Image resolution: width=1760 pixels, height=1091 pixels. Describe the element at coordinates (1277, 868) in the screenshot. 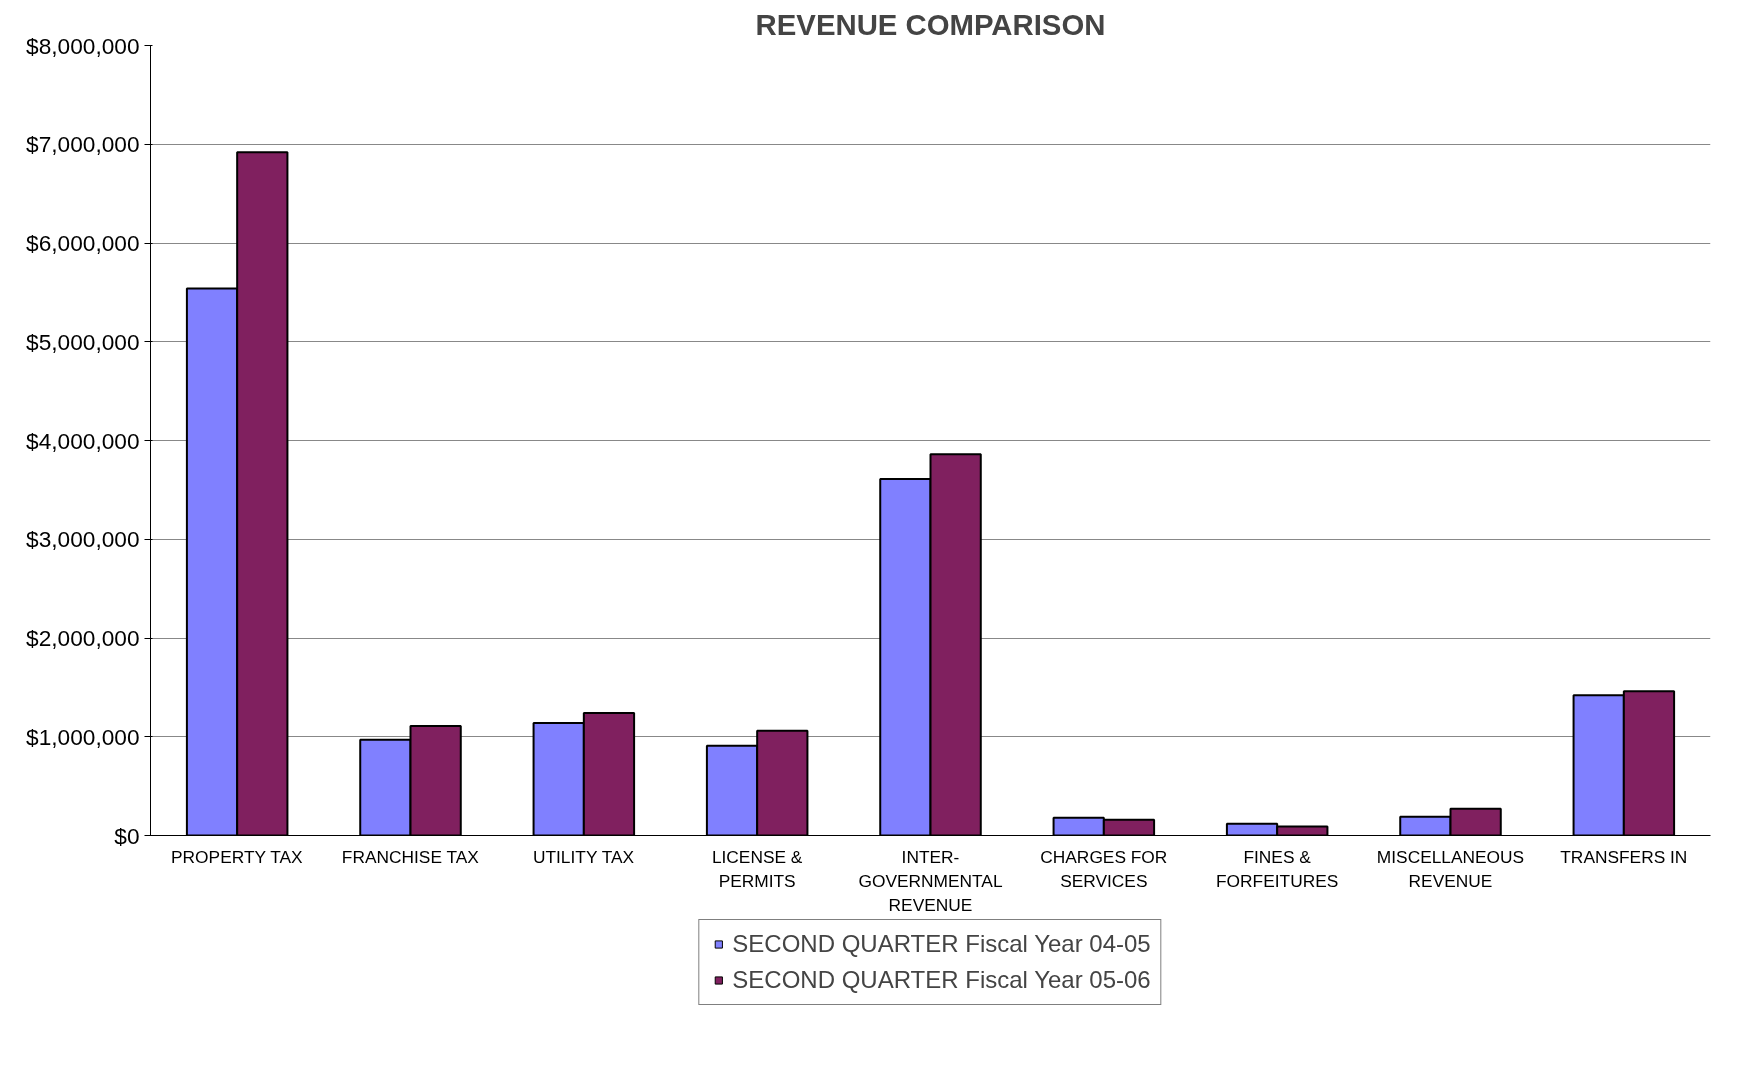

I see `x-tick-label: FINES & FORFEITURES` at that location.